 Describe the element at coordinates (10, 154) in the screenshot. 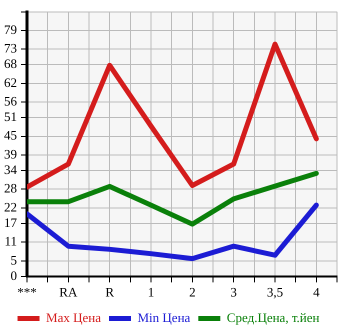

I see `y-tick-label: 39` at that location.